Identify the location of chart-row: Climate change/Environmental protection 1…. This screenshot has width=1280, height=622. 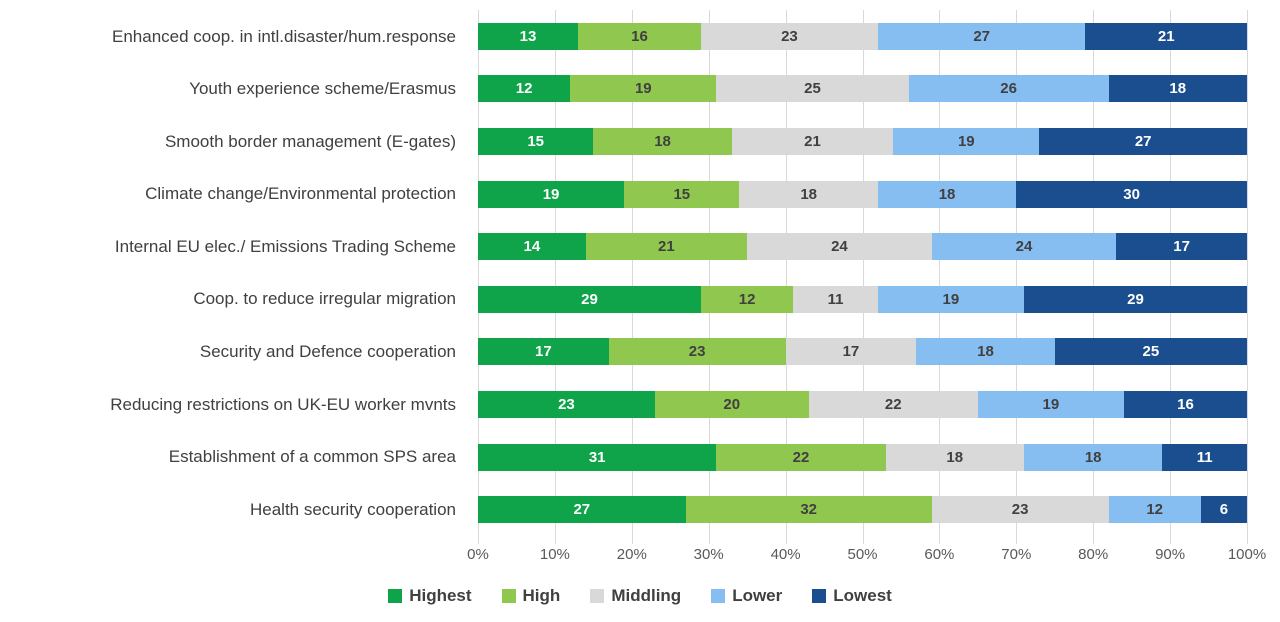
(623, 194).